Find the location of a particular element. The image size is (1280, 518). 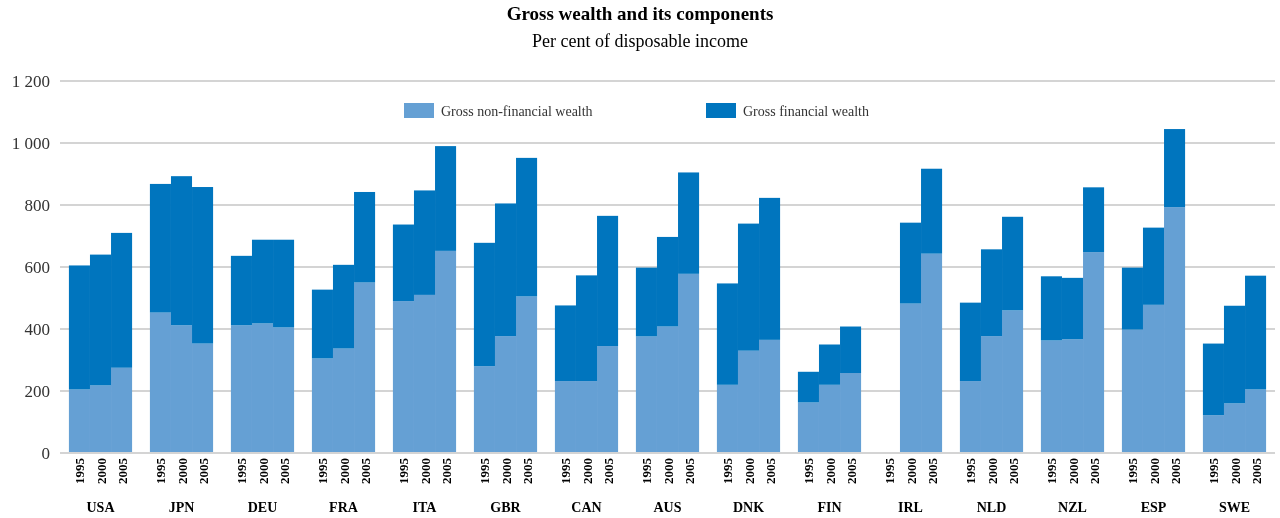

y-tick-label: 1 000 is located at coordinates (30, 143).